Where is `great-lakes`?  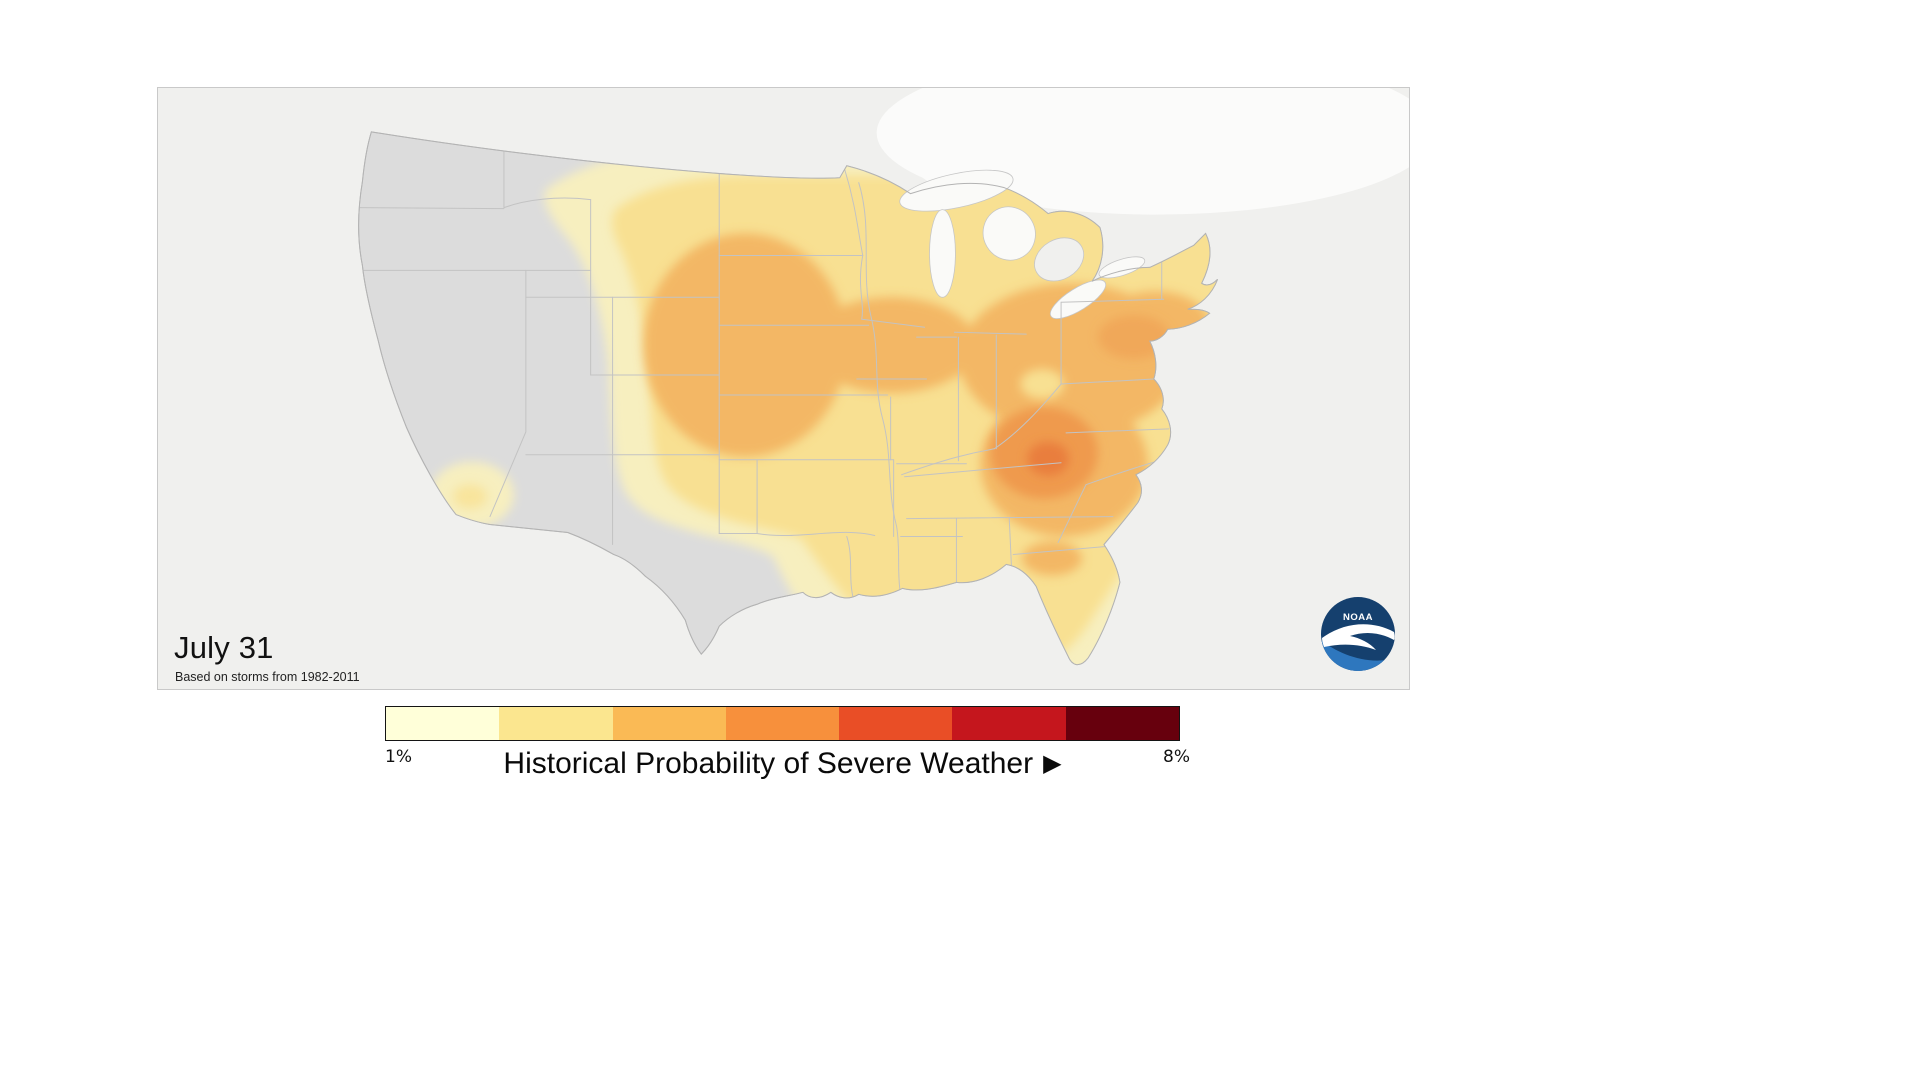 great-lakes is located at coordinates (1022, 244).